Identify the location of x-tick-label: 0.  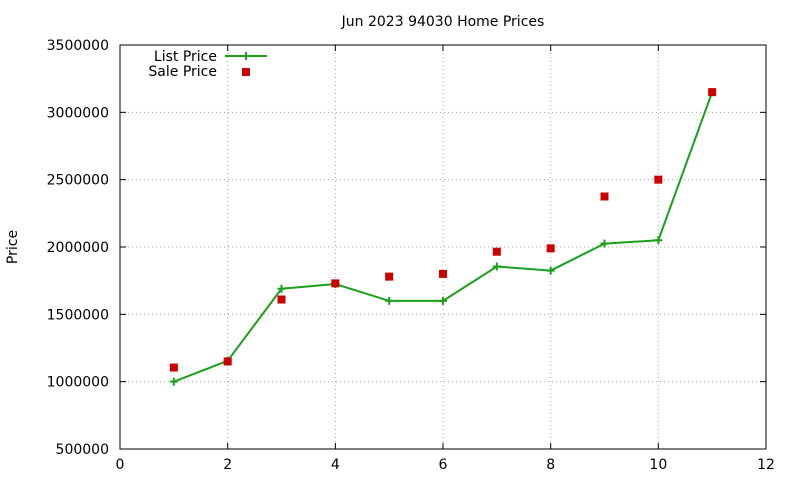
(120, 465).